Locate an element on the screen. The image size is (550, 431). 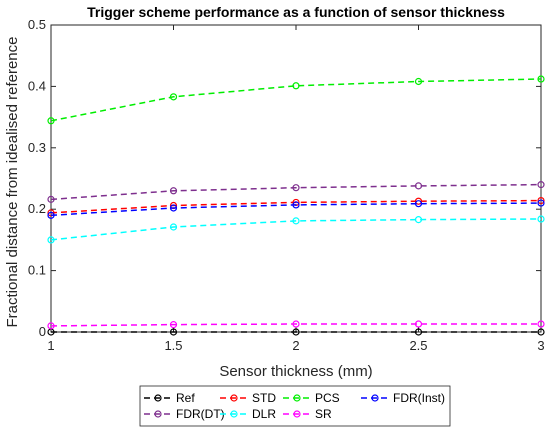
legend-item: SR is located at coordinates (307, 414).